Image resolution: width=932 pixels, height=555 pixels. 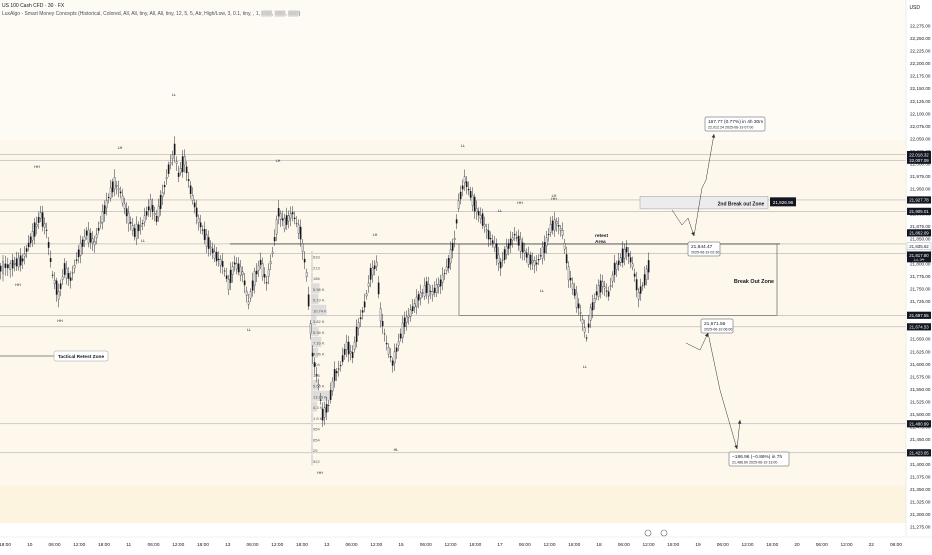 What do you see at coordinates (664, 533) in the screenshot?
I see `timezone-icon` at bounding box center [664, 533].